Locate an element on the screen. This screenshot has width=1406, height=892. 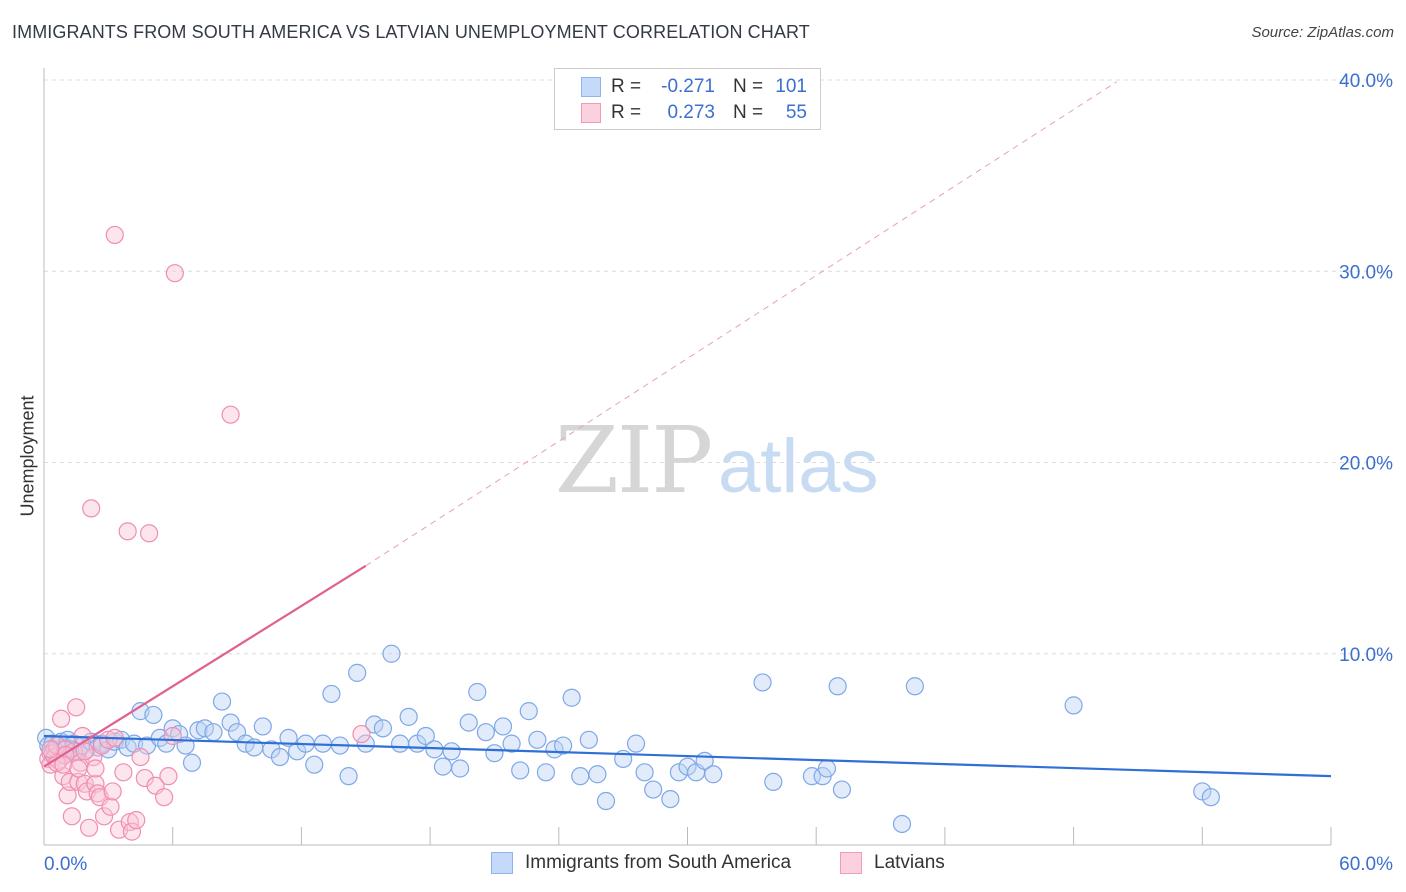
legend-n-value: 55 is located at coordinates (796, 112).